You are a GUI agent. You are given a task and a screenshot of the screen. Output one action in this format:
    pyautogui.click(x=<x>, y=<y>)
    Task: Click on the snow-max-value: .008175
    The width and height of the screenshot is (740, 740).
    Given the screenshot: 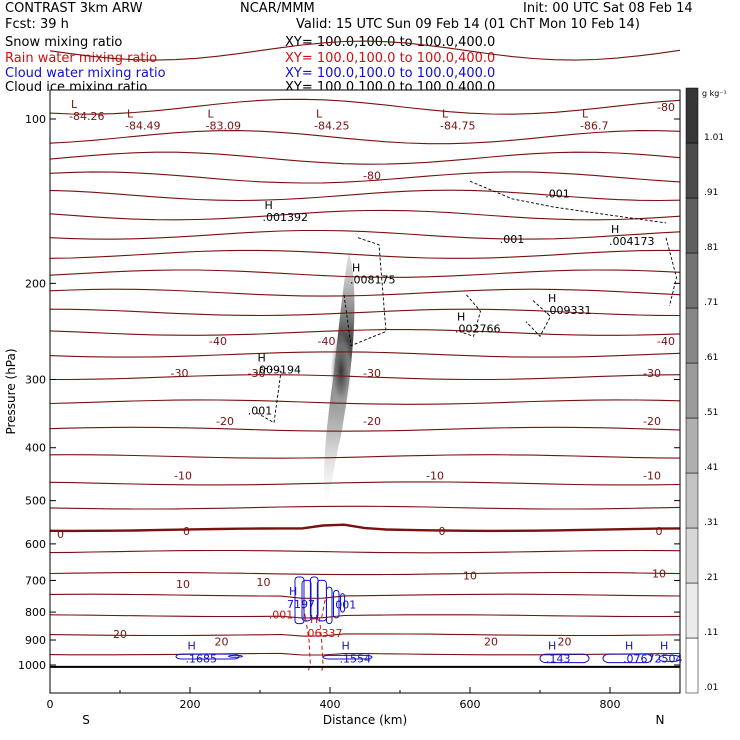 What is the action you would take?
    pyautogui.click(x=373, y=279)
    